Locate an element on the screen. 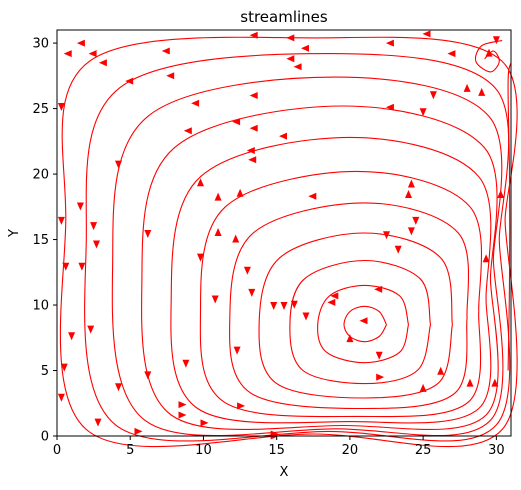  y-tick-label-25: 25 is located at coordinates (40, 109).